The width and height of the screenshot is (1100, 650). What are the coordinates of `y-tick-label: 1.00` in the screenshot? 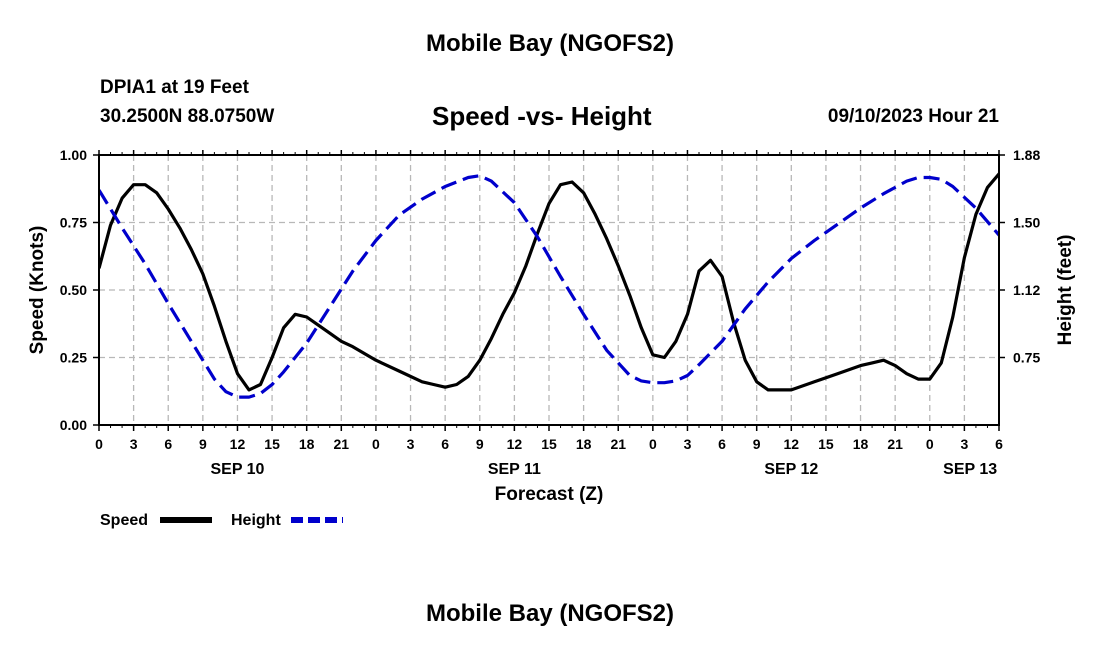 It's located at (73, 155).